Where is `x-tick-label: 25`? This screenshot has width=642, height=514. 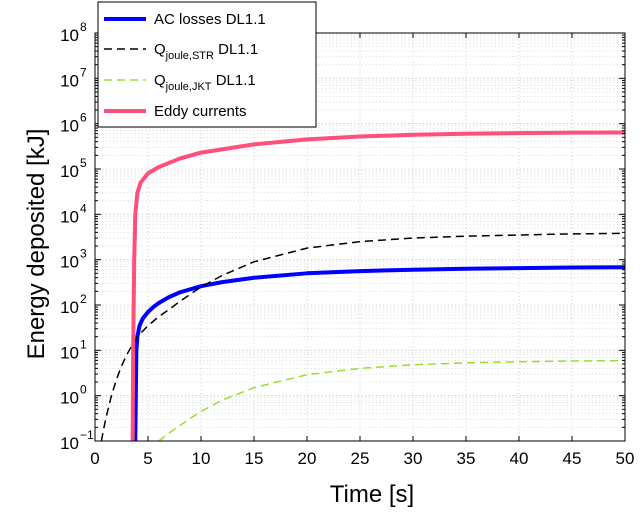
x-tick-label: 25 is located at coordinates (360, 458).